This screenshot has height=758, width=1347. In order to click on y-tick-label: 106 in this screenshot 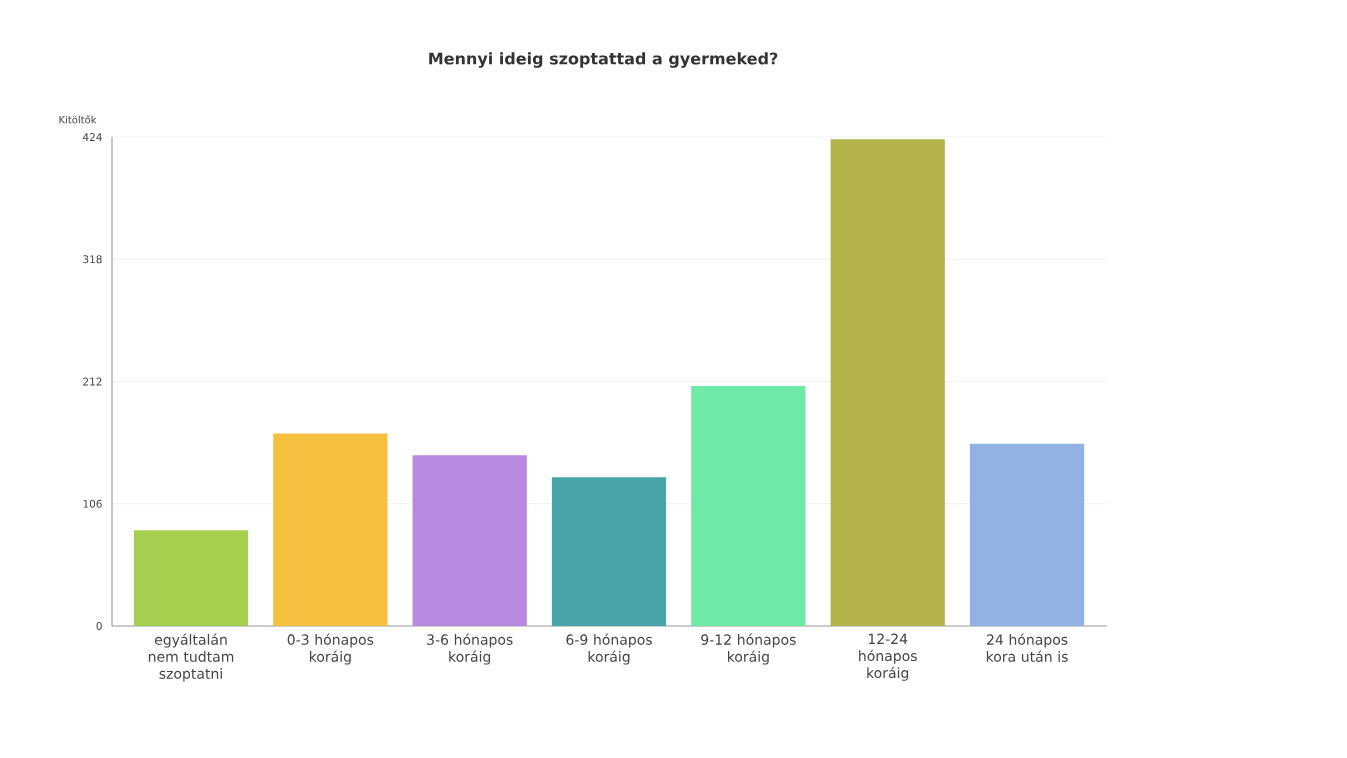, I will do `click(92, 503)`.